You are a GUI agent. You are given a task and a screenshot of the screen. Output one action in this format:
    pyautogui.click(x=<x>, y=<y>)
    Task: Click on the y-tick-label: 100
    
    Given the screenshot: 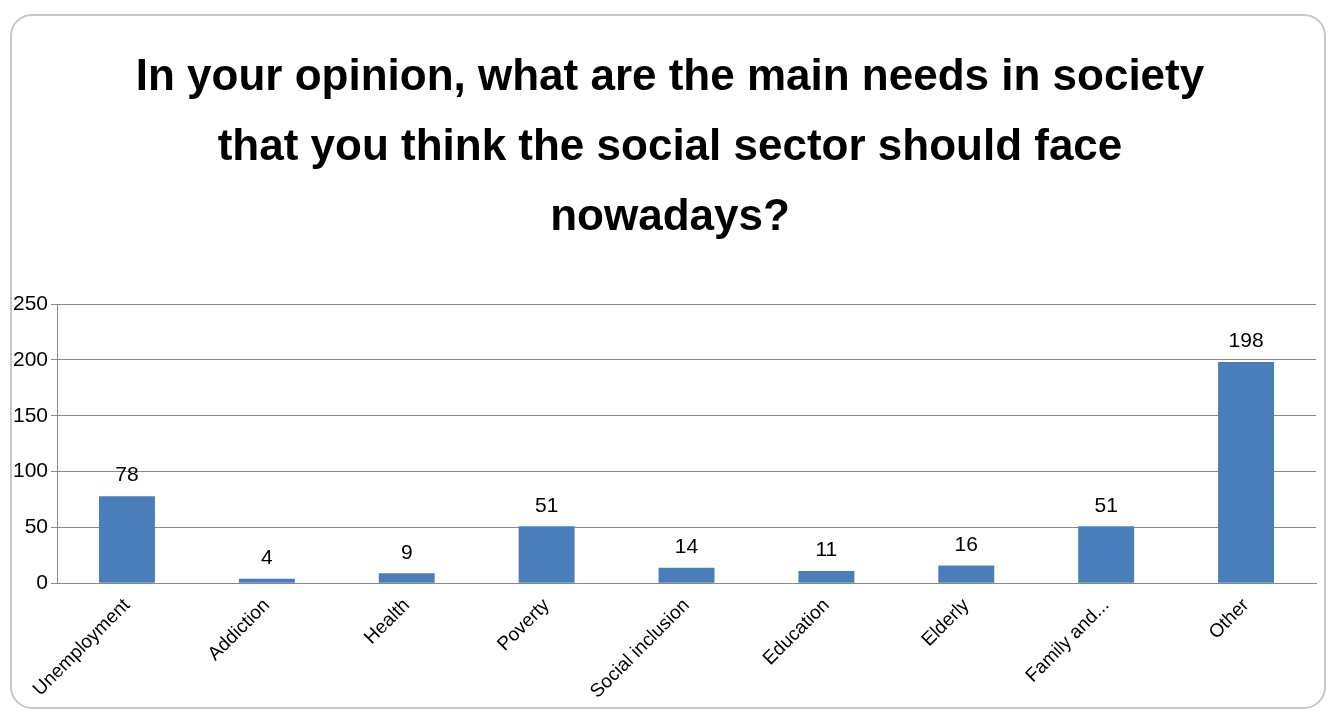 What is the action you would take?
    pyautogui.click(x=30, y=470)
    